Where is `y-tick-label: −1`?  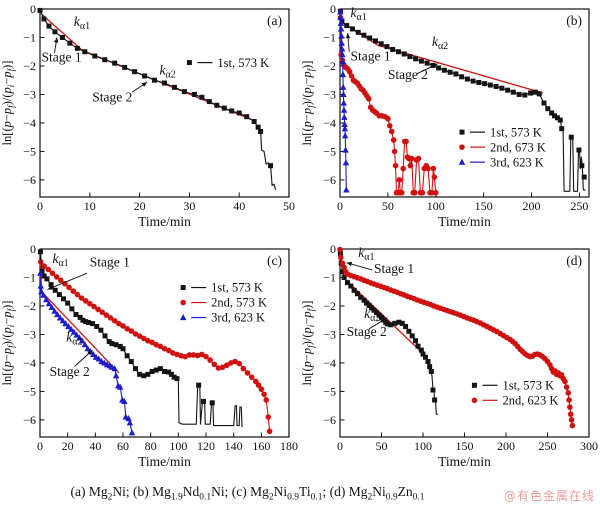
y-tick-label: −1 is located at coordinates (29, 37).